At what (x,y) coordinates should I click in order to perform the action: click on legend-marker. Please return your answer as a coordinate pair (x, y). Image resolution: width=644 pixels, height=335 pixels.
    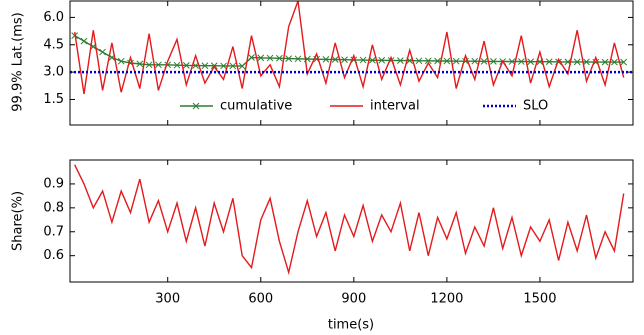
    Looking at the image, I should click on (196, 106).